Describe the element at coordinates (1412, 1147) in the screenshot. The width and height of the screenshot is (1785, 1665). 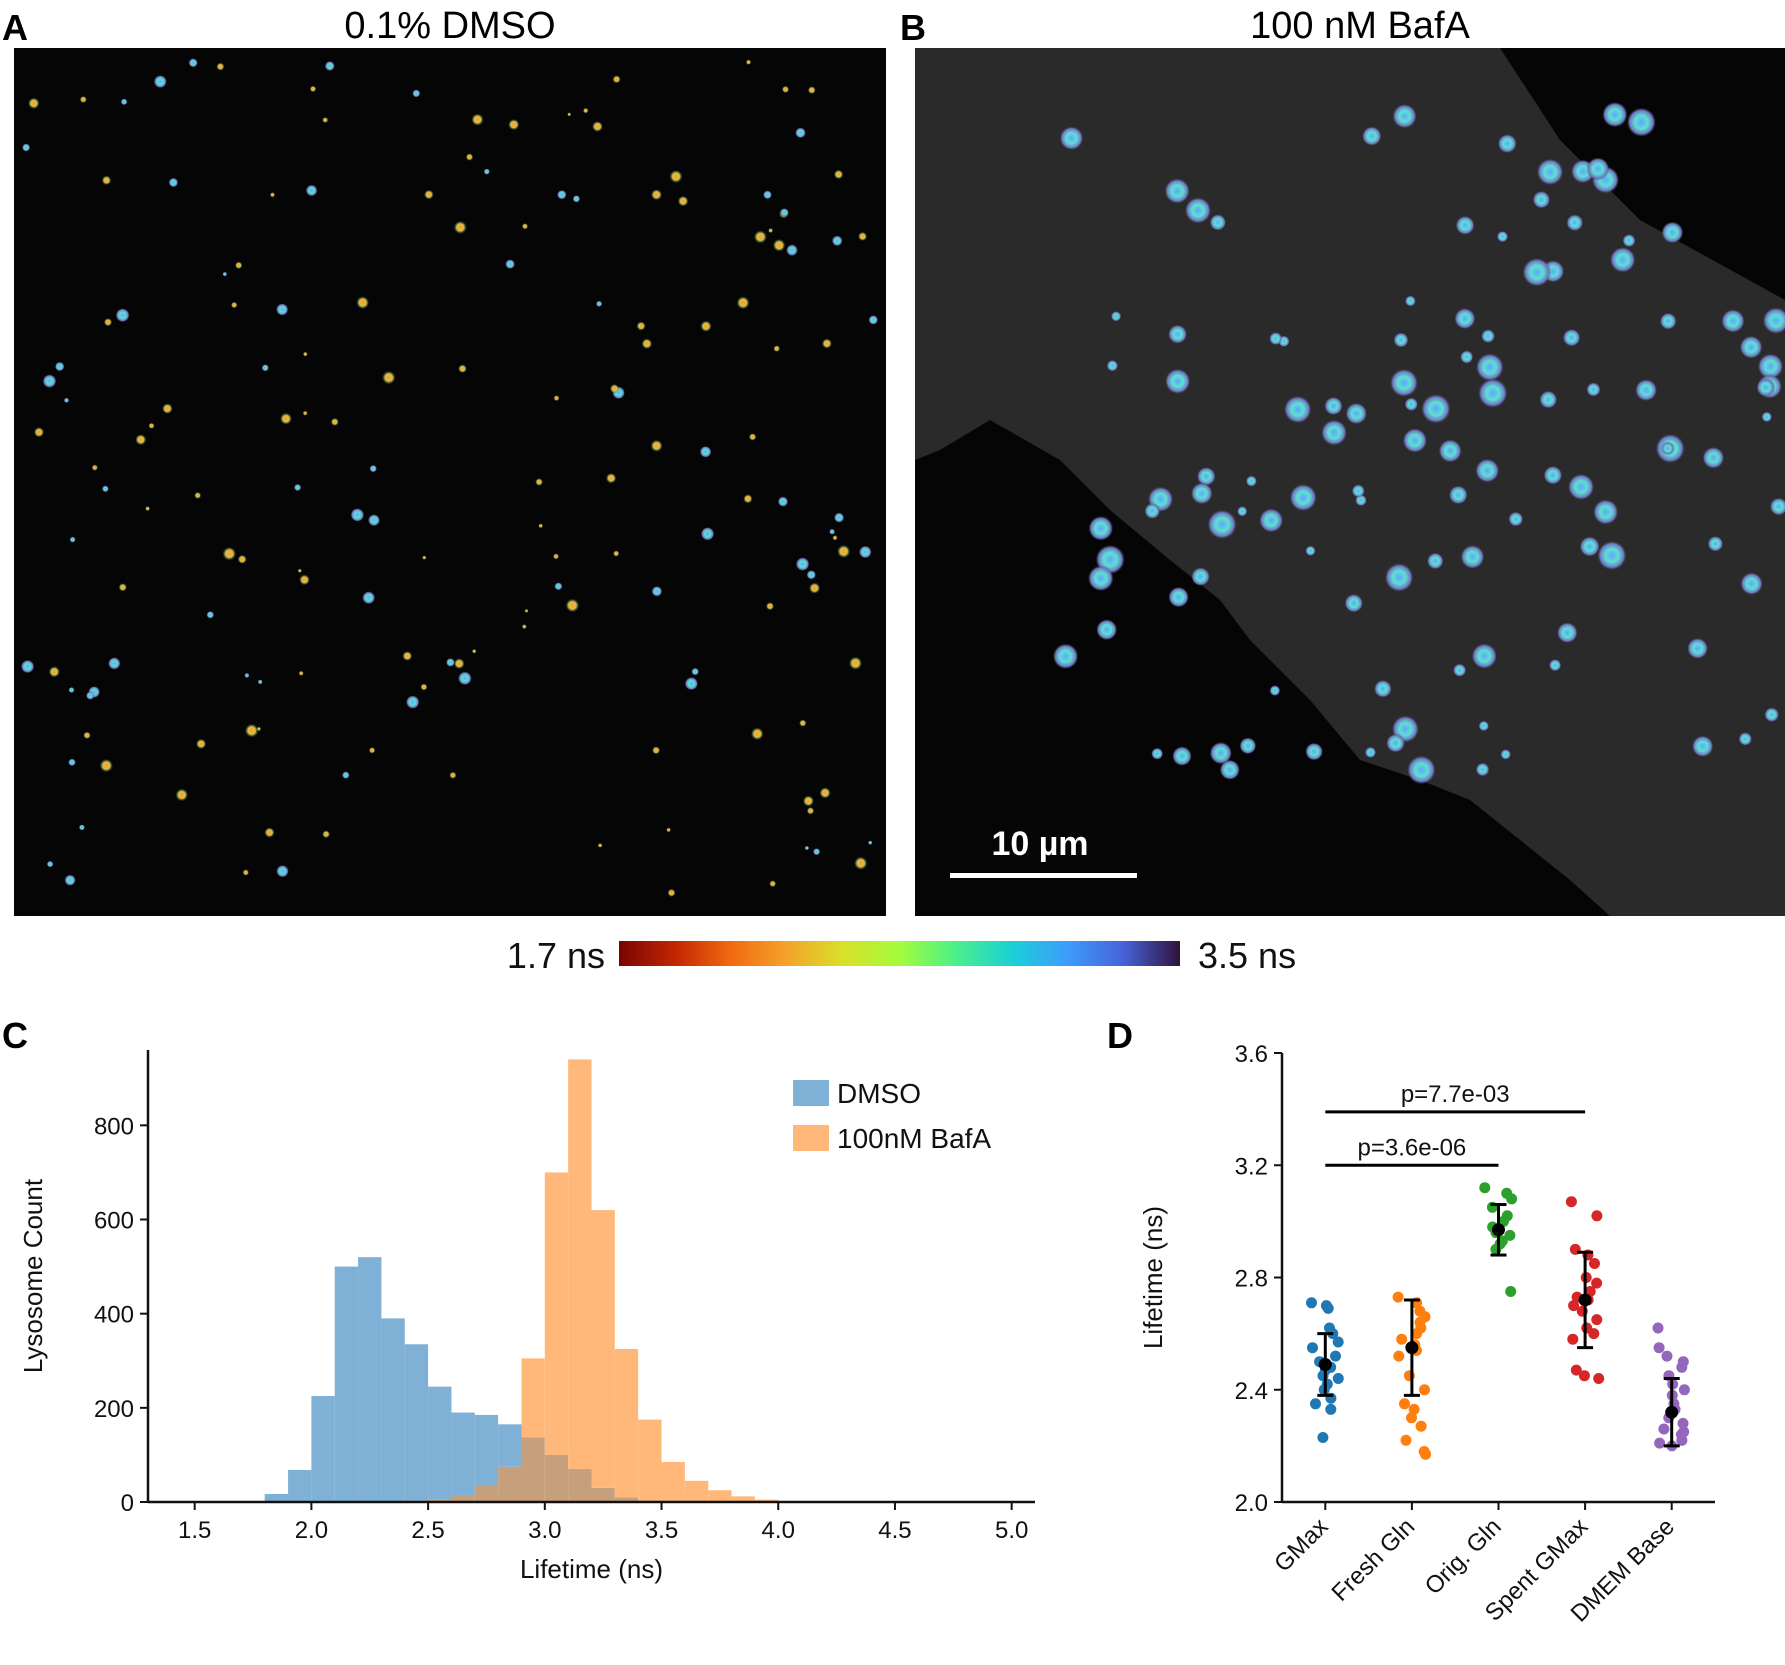
I see `p-value-label: p=3.6e-06` at that location.